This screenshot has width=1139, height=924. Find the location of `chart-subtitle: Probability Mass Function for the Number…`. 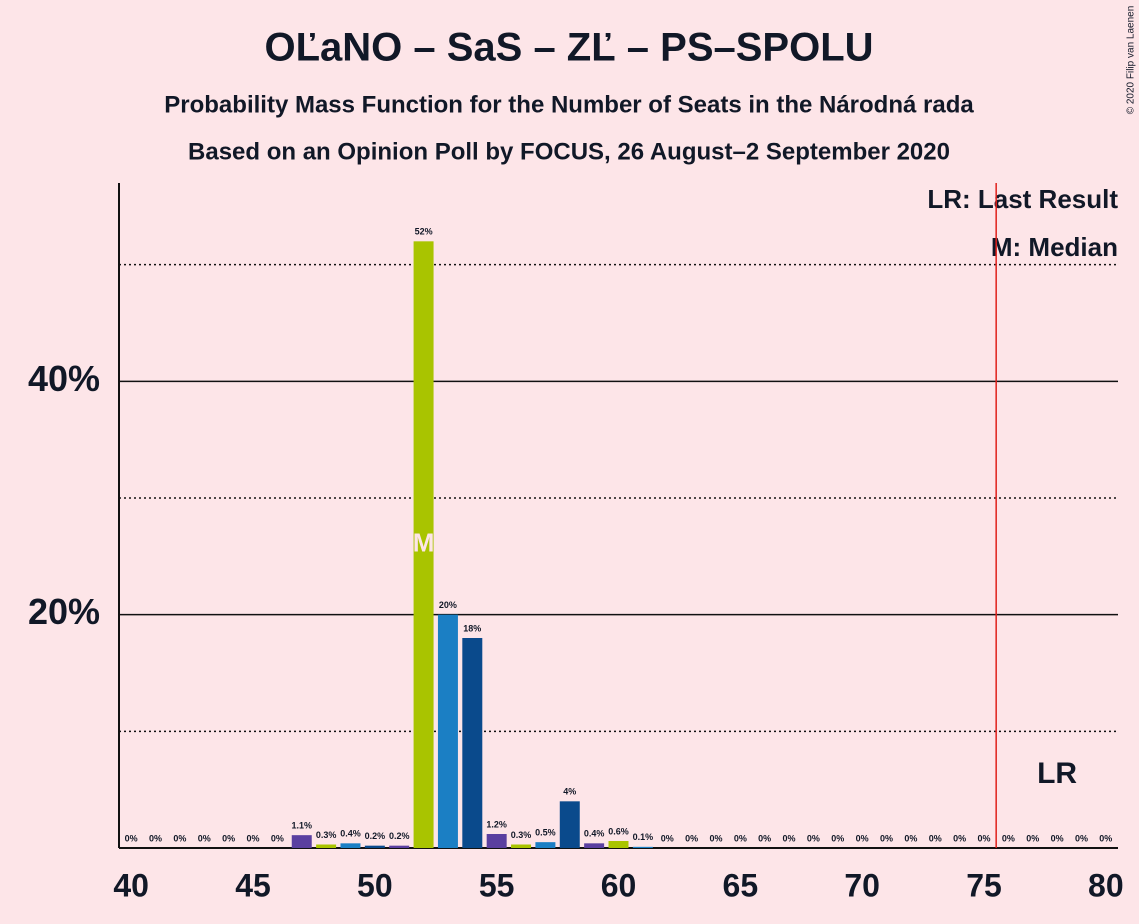

chart-subtitle: Probability Mass Function for the Number… is located at coordinates (569, 104).